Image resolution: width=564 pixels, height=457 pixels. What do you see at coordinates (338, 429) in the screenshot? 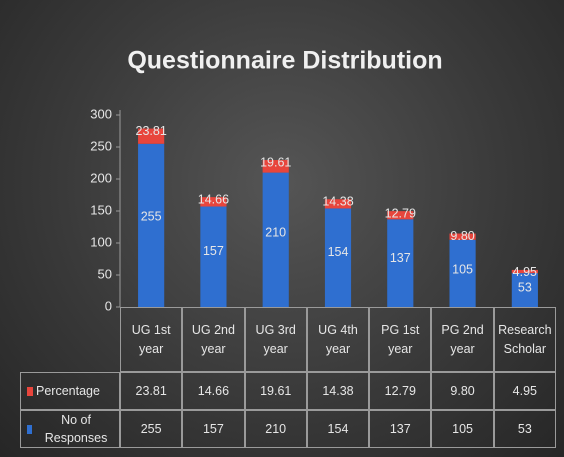
I see `table-cell: 154` at bounding box center [338, 429].